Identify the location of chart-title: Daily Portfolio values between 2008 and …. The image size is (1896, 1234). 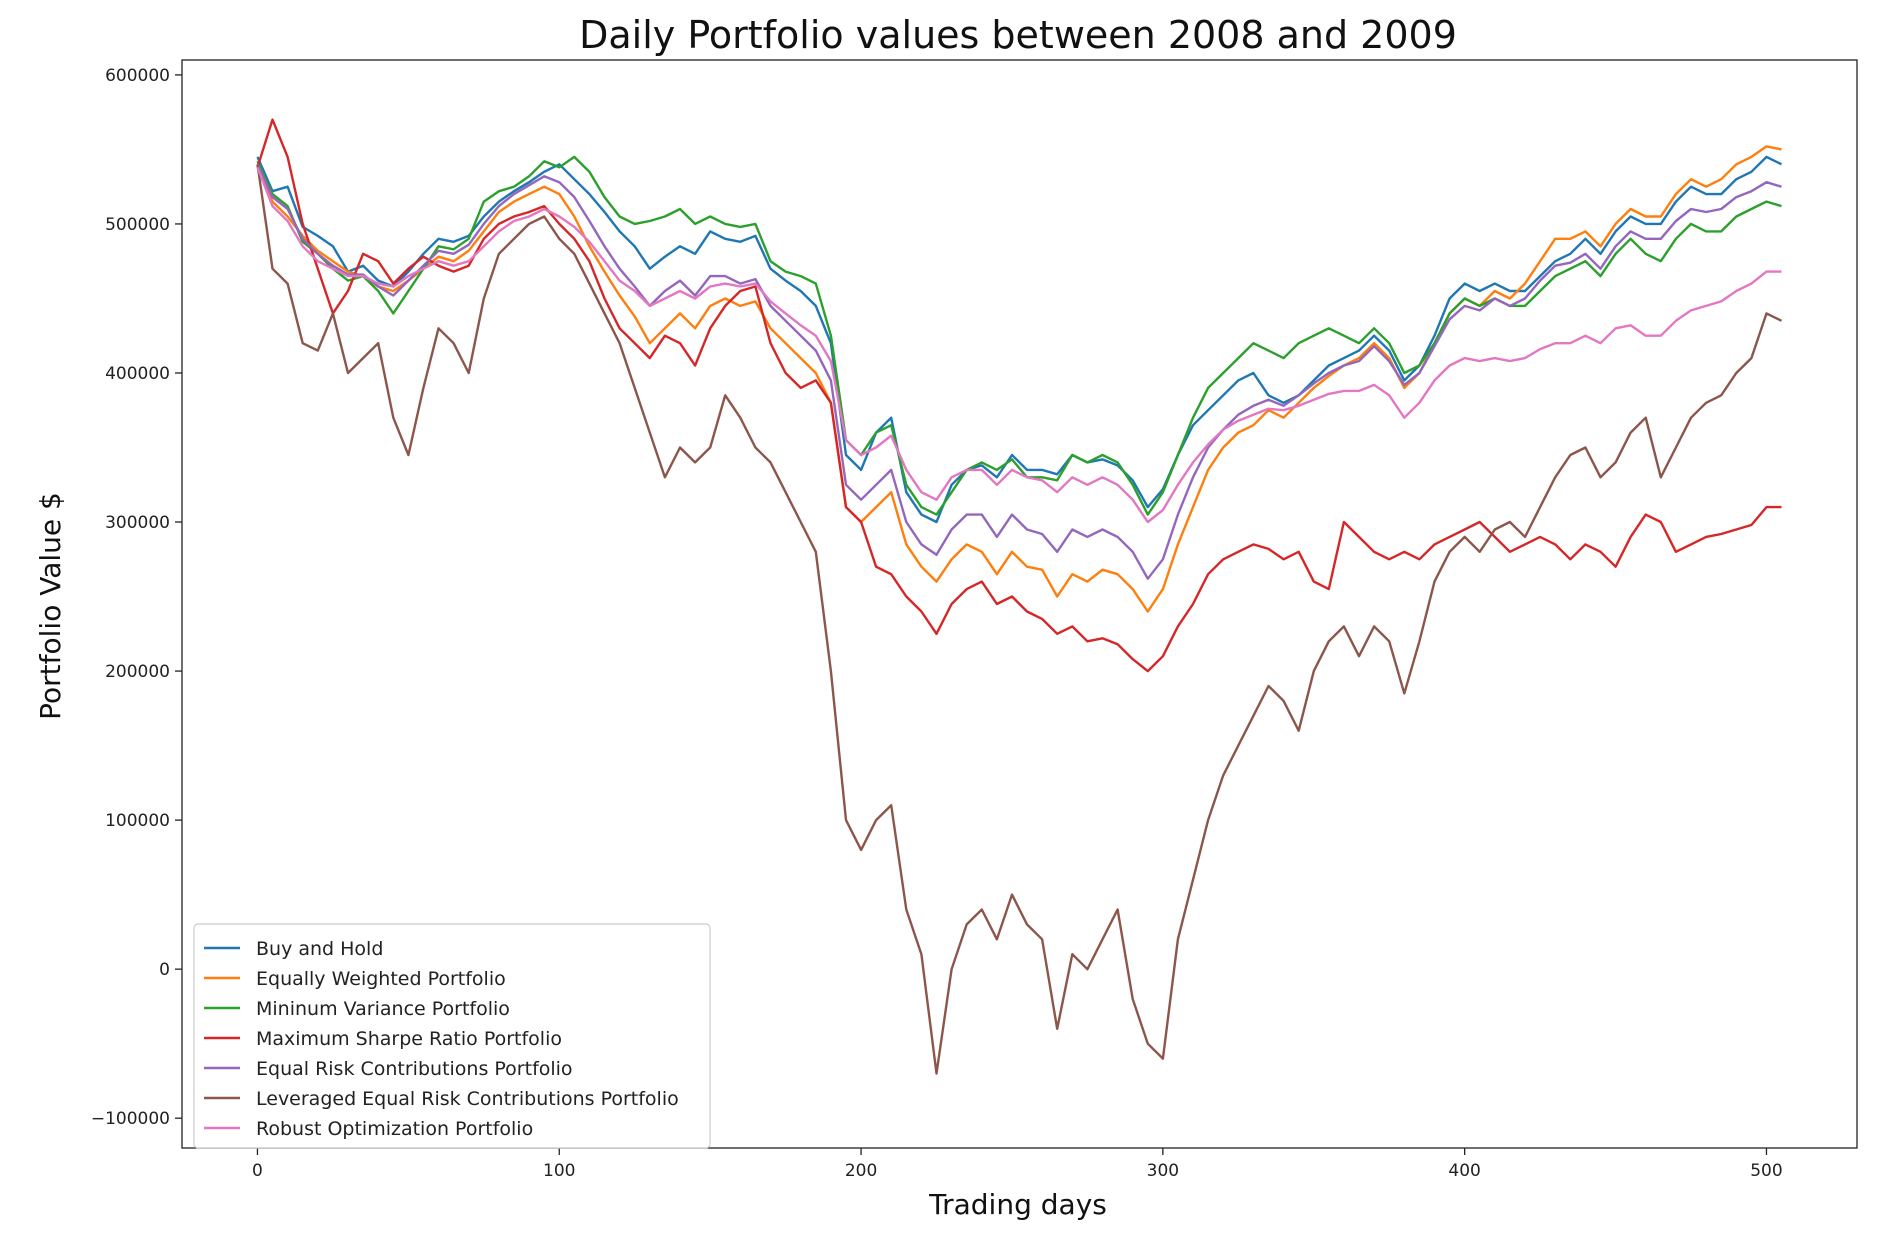
(1018, 35).